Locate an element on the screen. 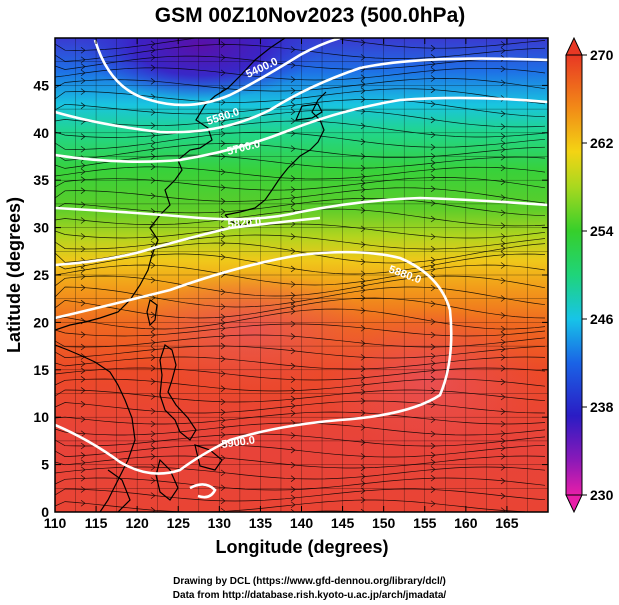 This screenshot has width=619, height=605. x-tick-label: 145 is located at coordinates (343, 523).